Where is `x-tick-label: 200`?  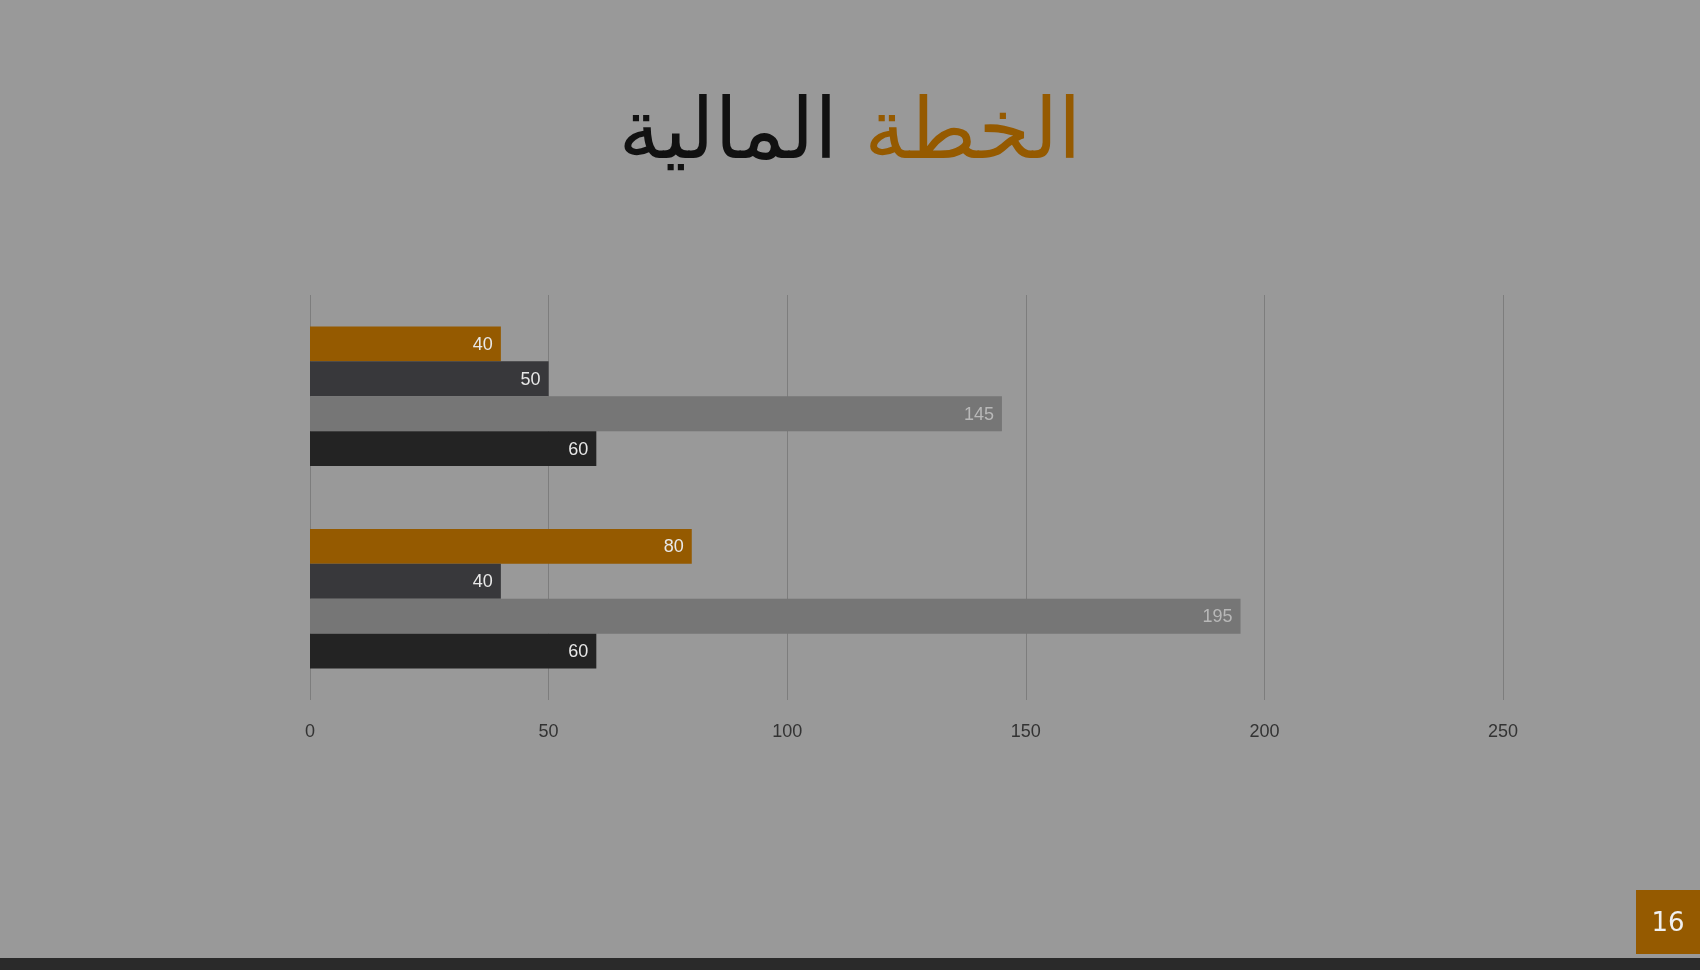
x-tick-label: 200 is located at coordinates (1264, 731).